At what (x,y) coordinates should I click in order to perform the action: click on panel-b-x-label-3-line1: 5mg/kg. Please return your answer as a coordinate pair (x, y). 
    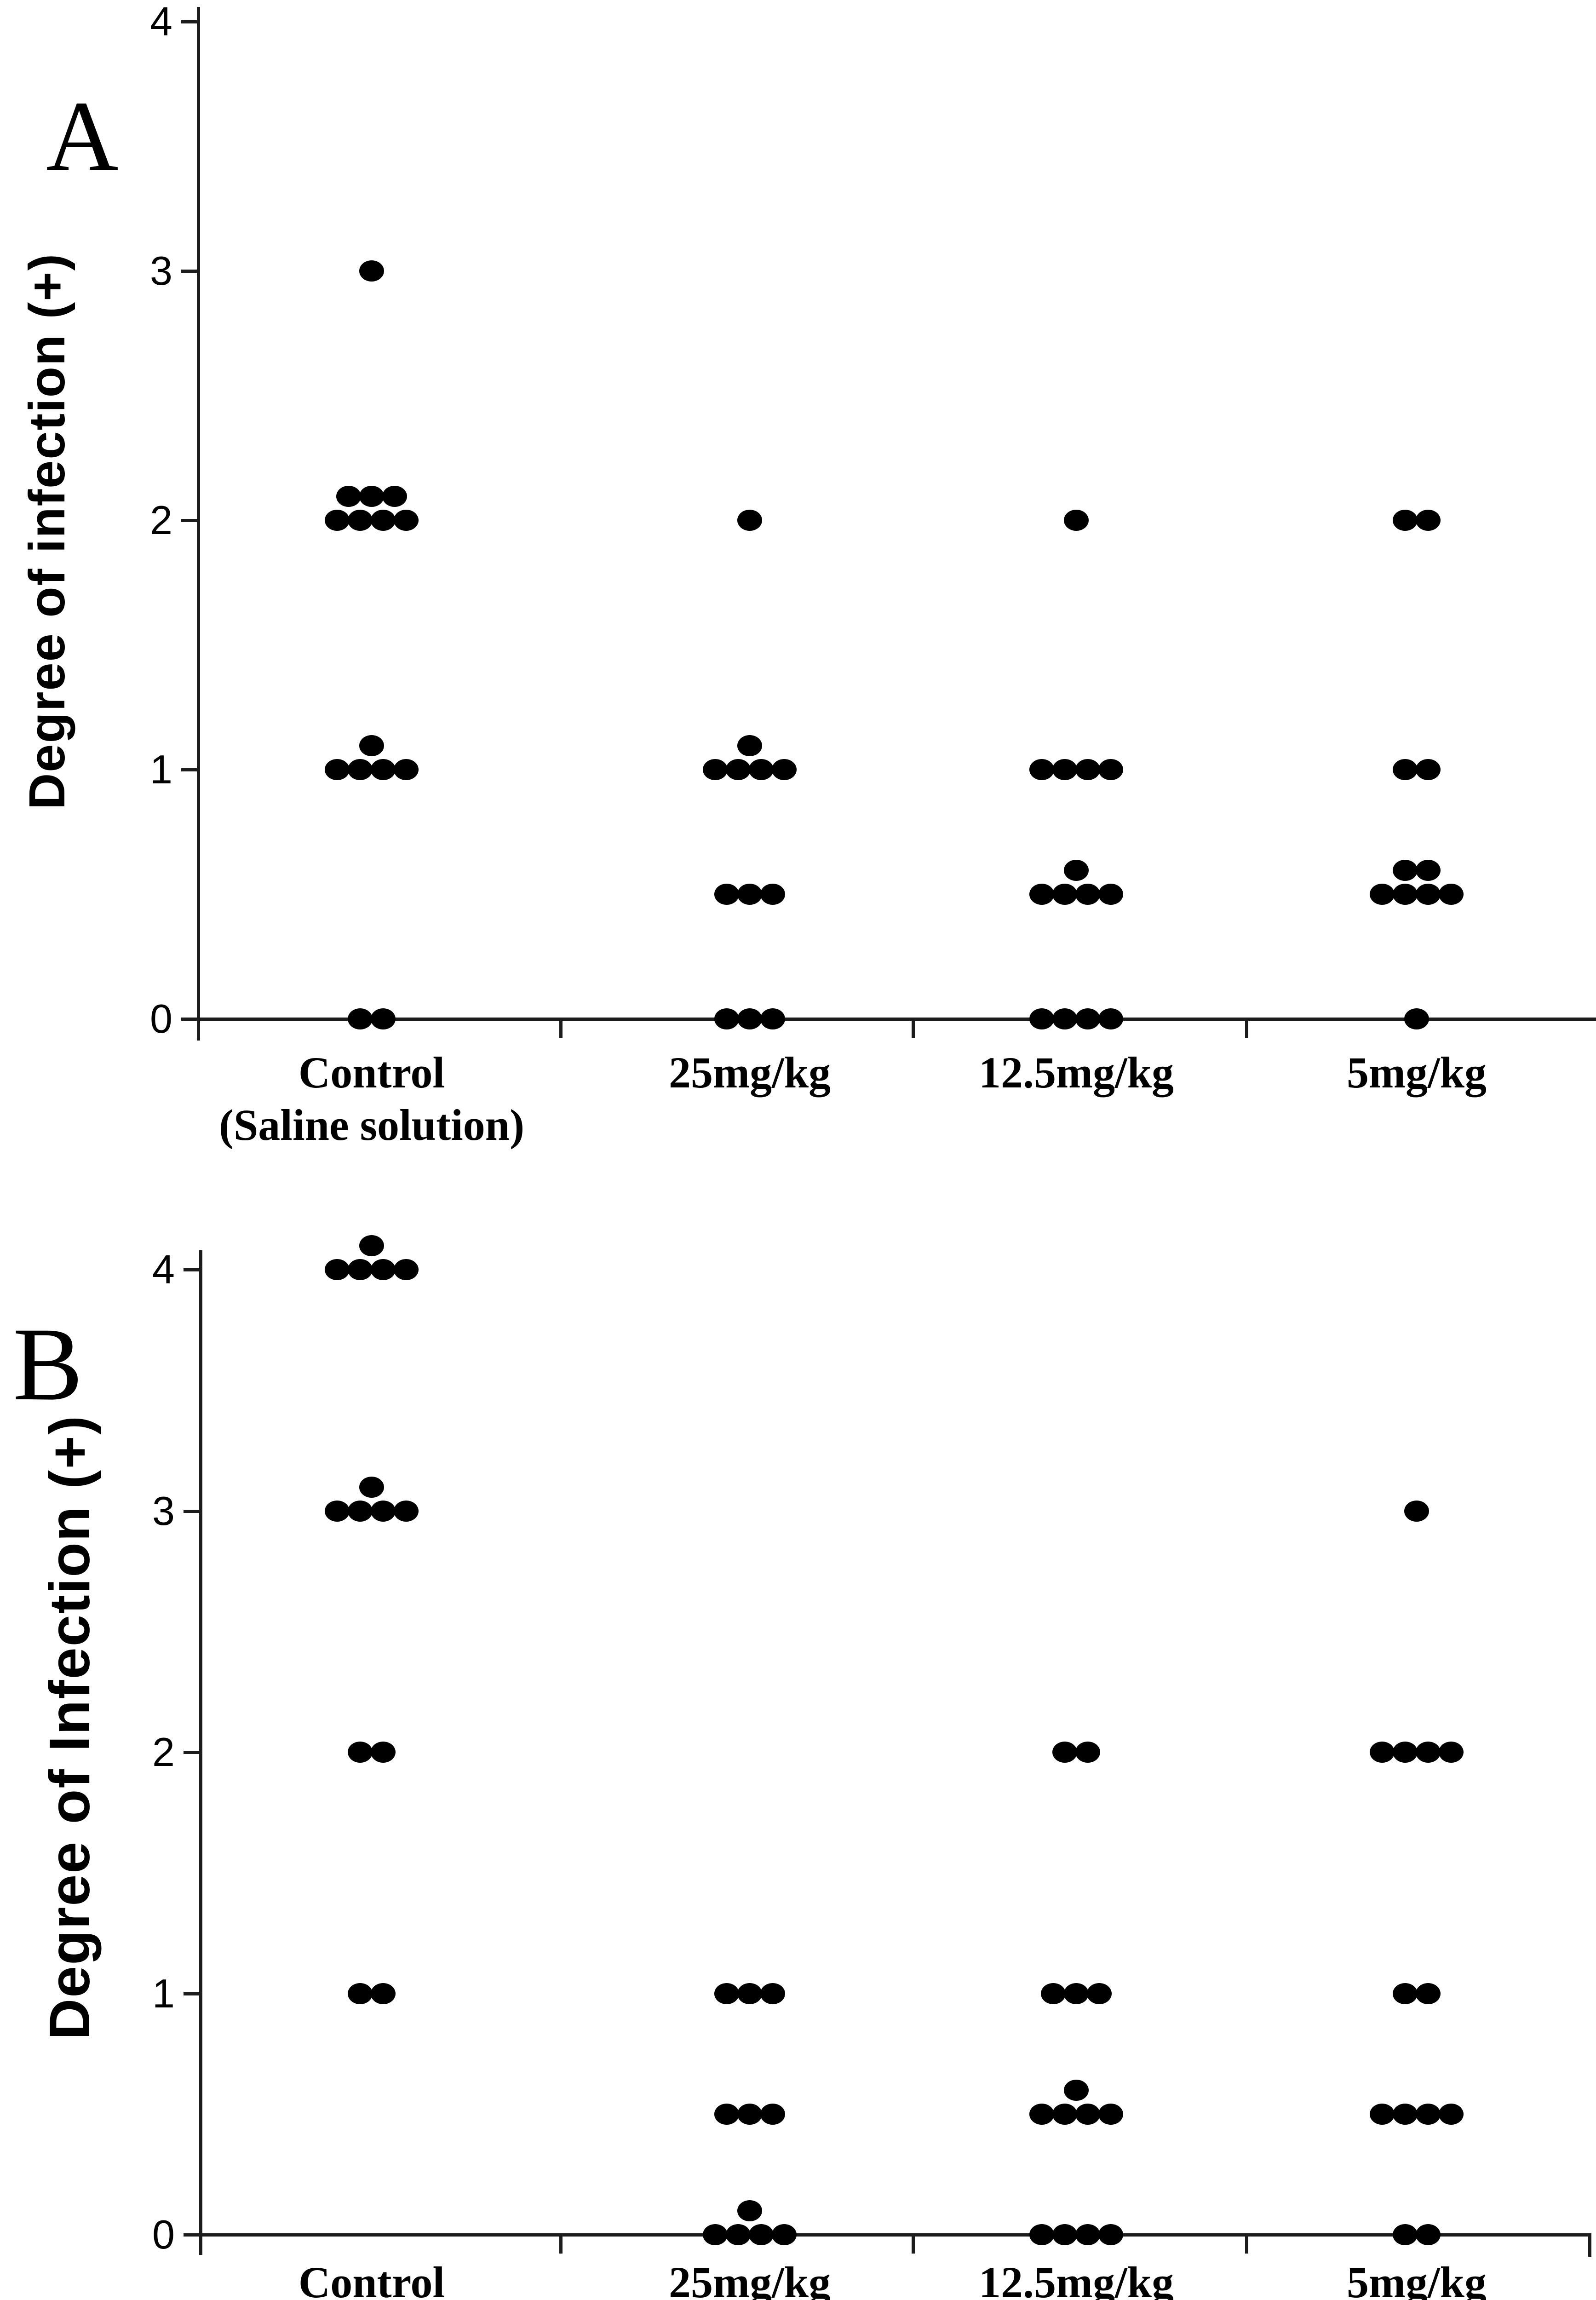
    Looking at the image, I should click on (1417, 2279).